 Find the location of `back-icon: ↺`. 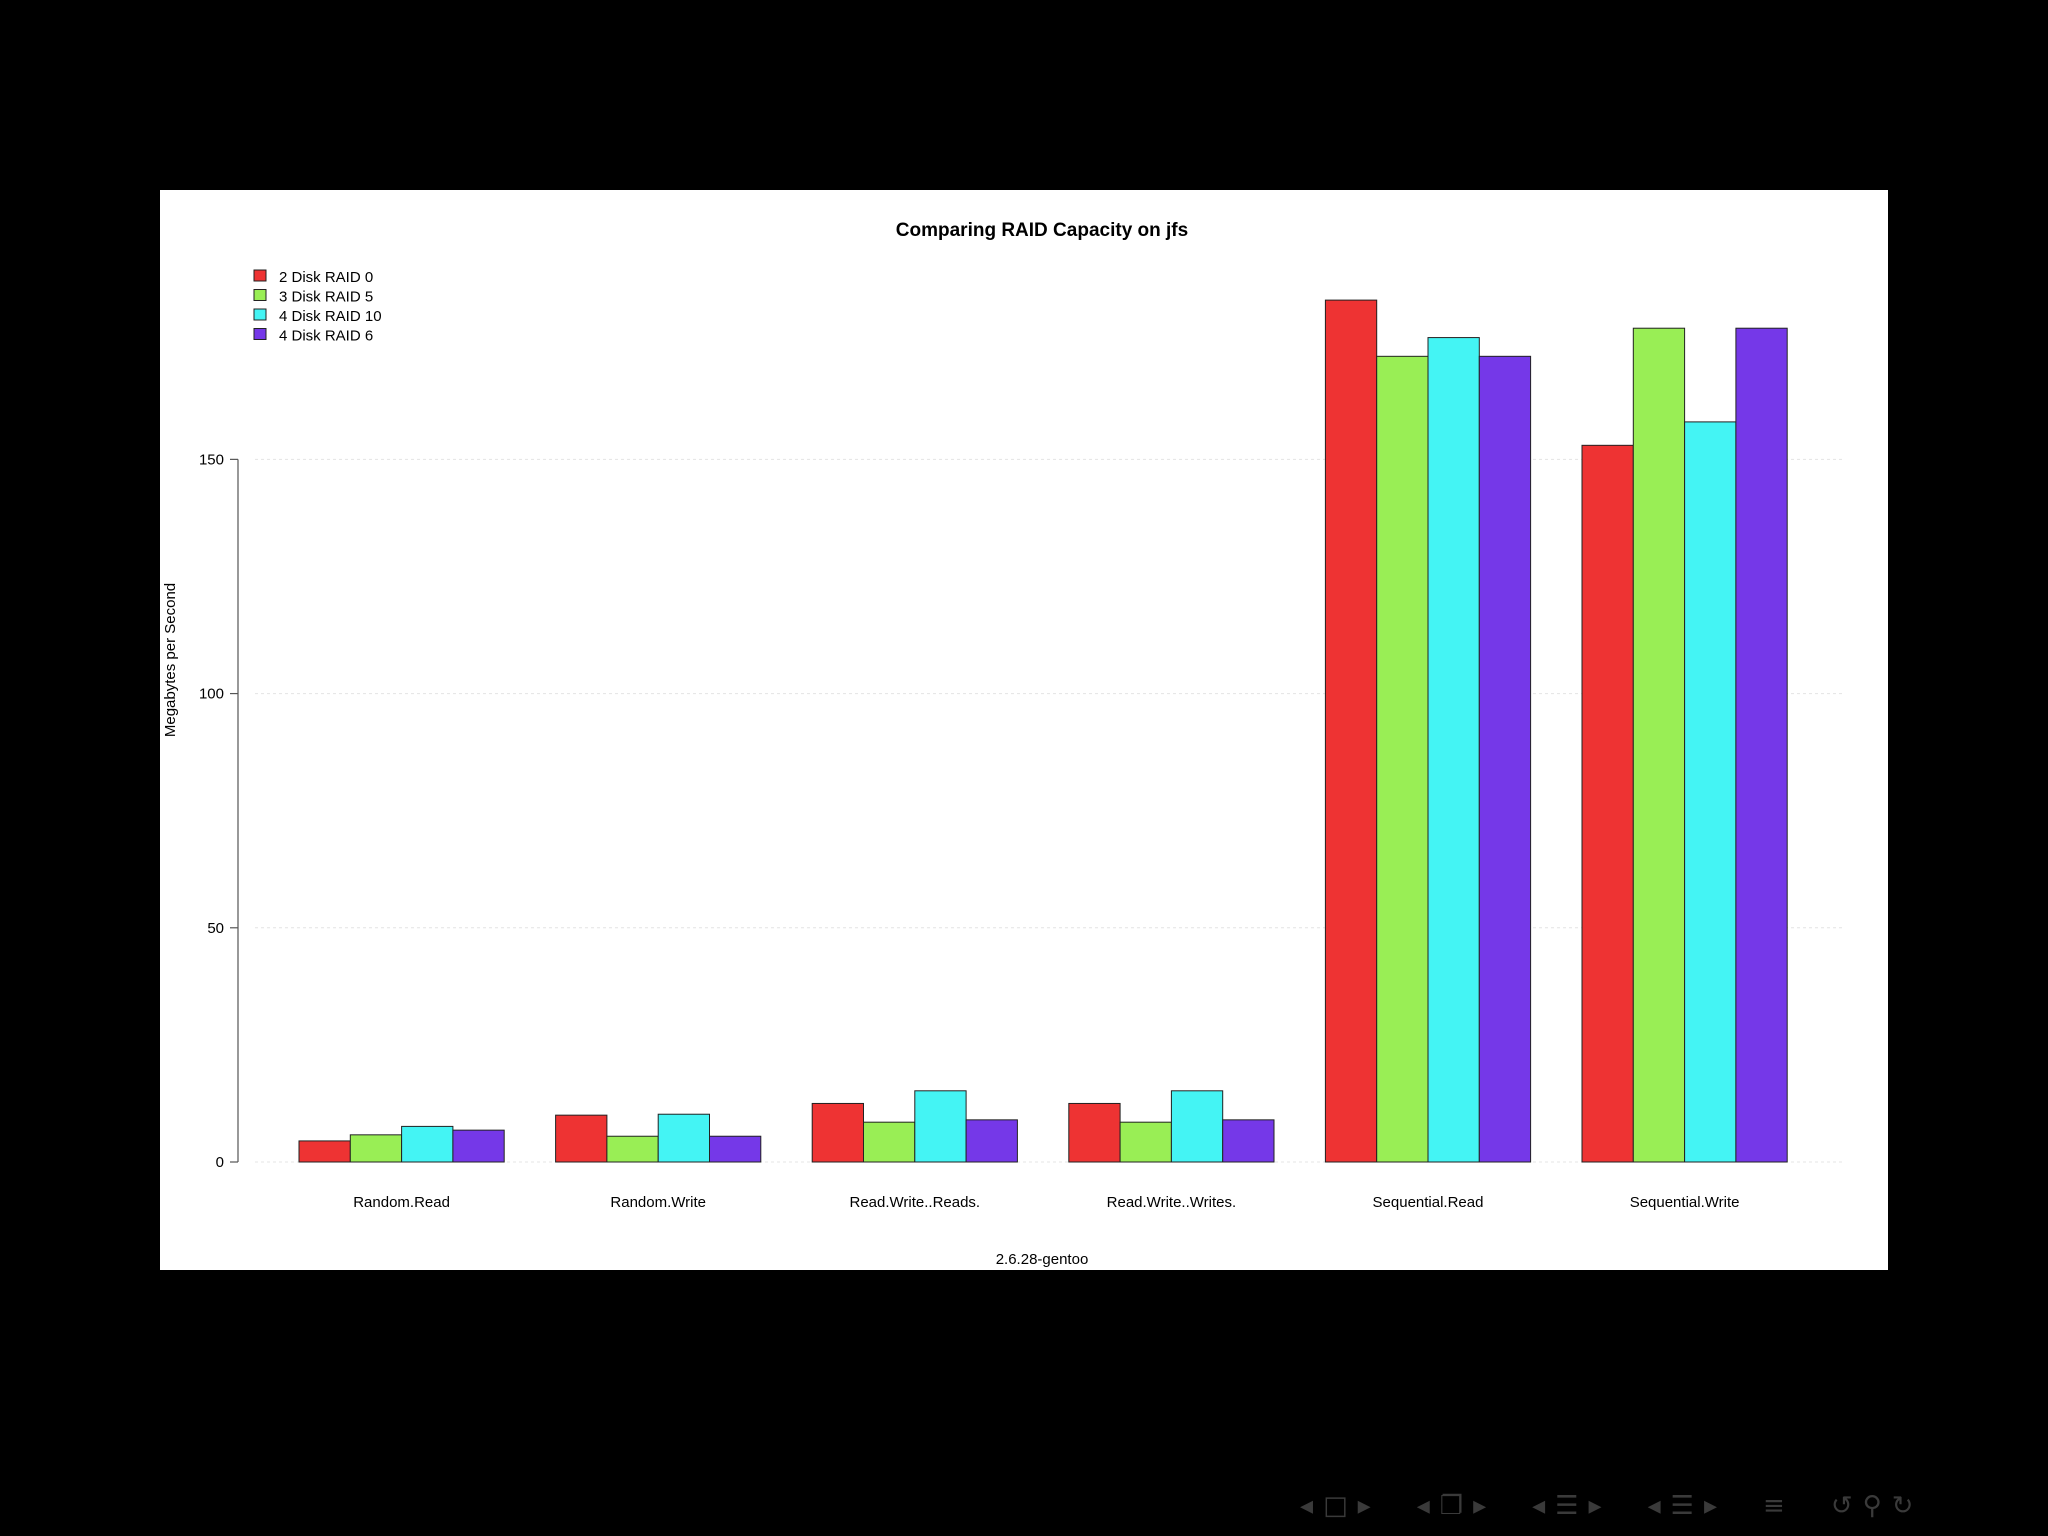

back-icon: ↺ is located at coordinates (1841, 1506).